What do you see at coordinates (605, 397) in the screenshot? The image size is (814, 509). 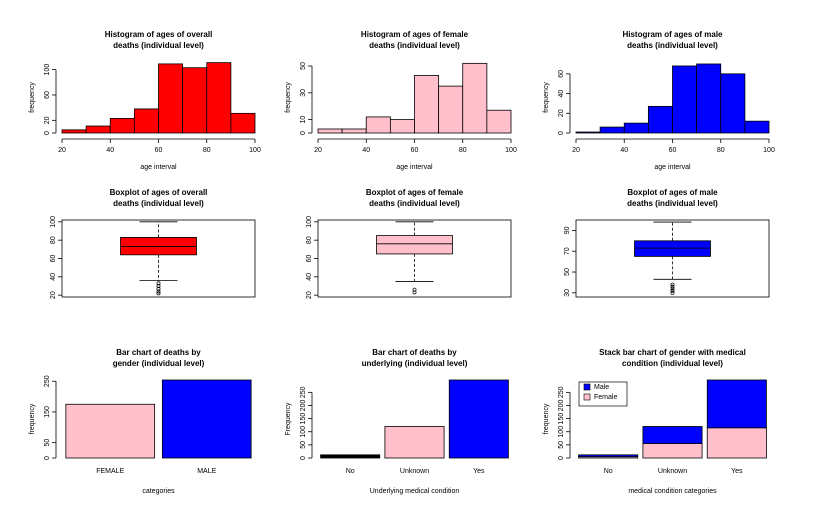 I see `legend-label: Female` at bounding box center [605, 397].